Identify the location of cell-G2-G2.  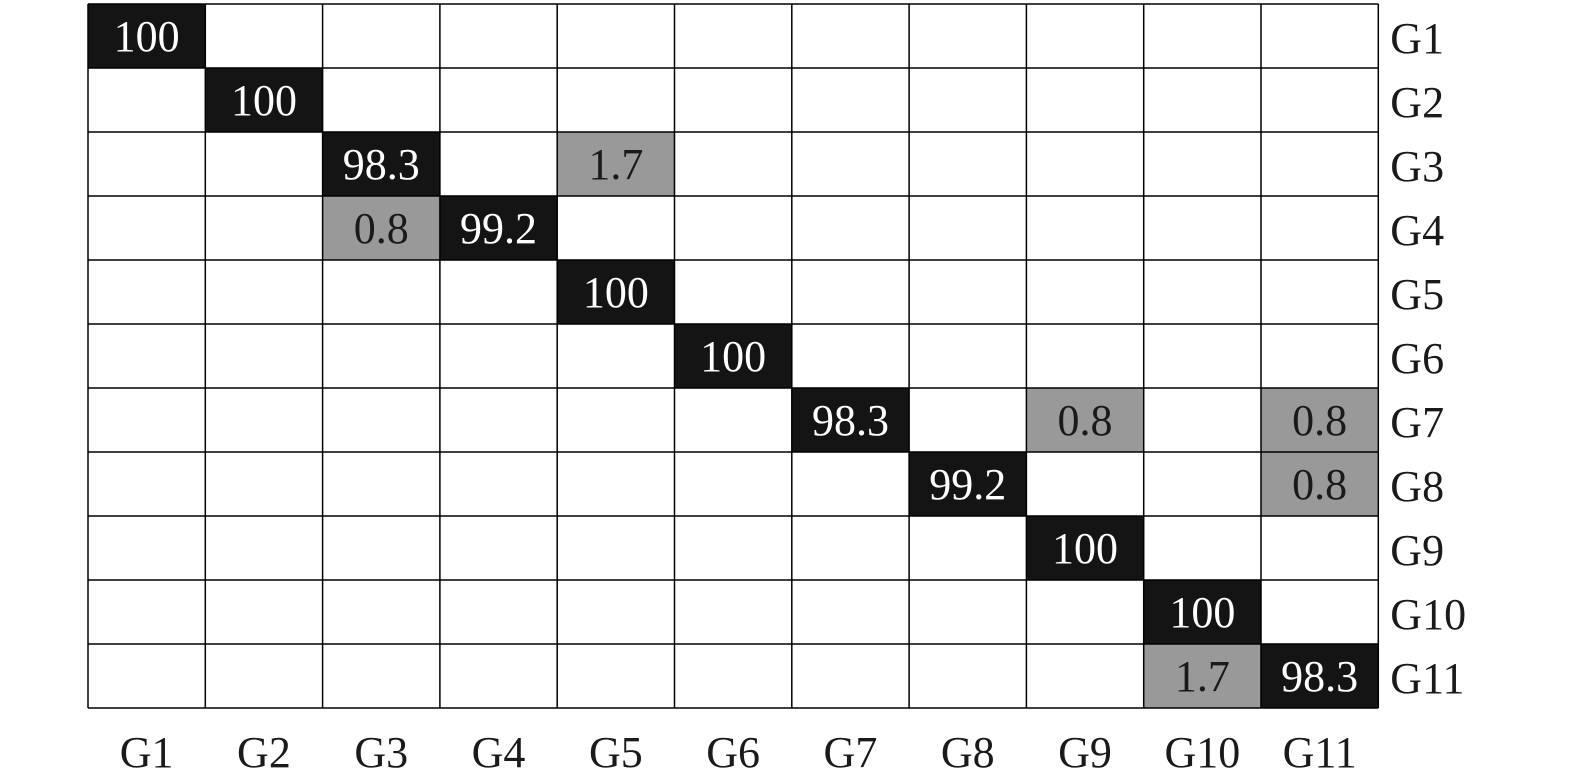
(264, 100).